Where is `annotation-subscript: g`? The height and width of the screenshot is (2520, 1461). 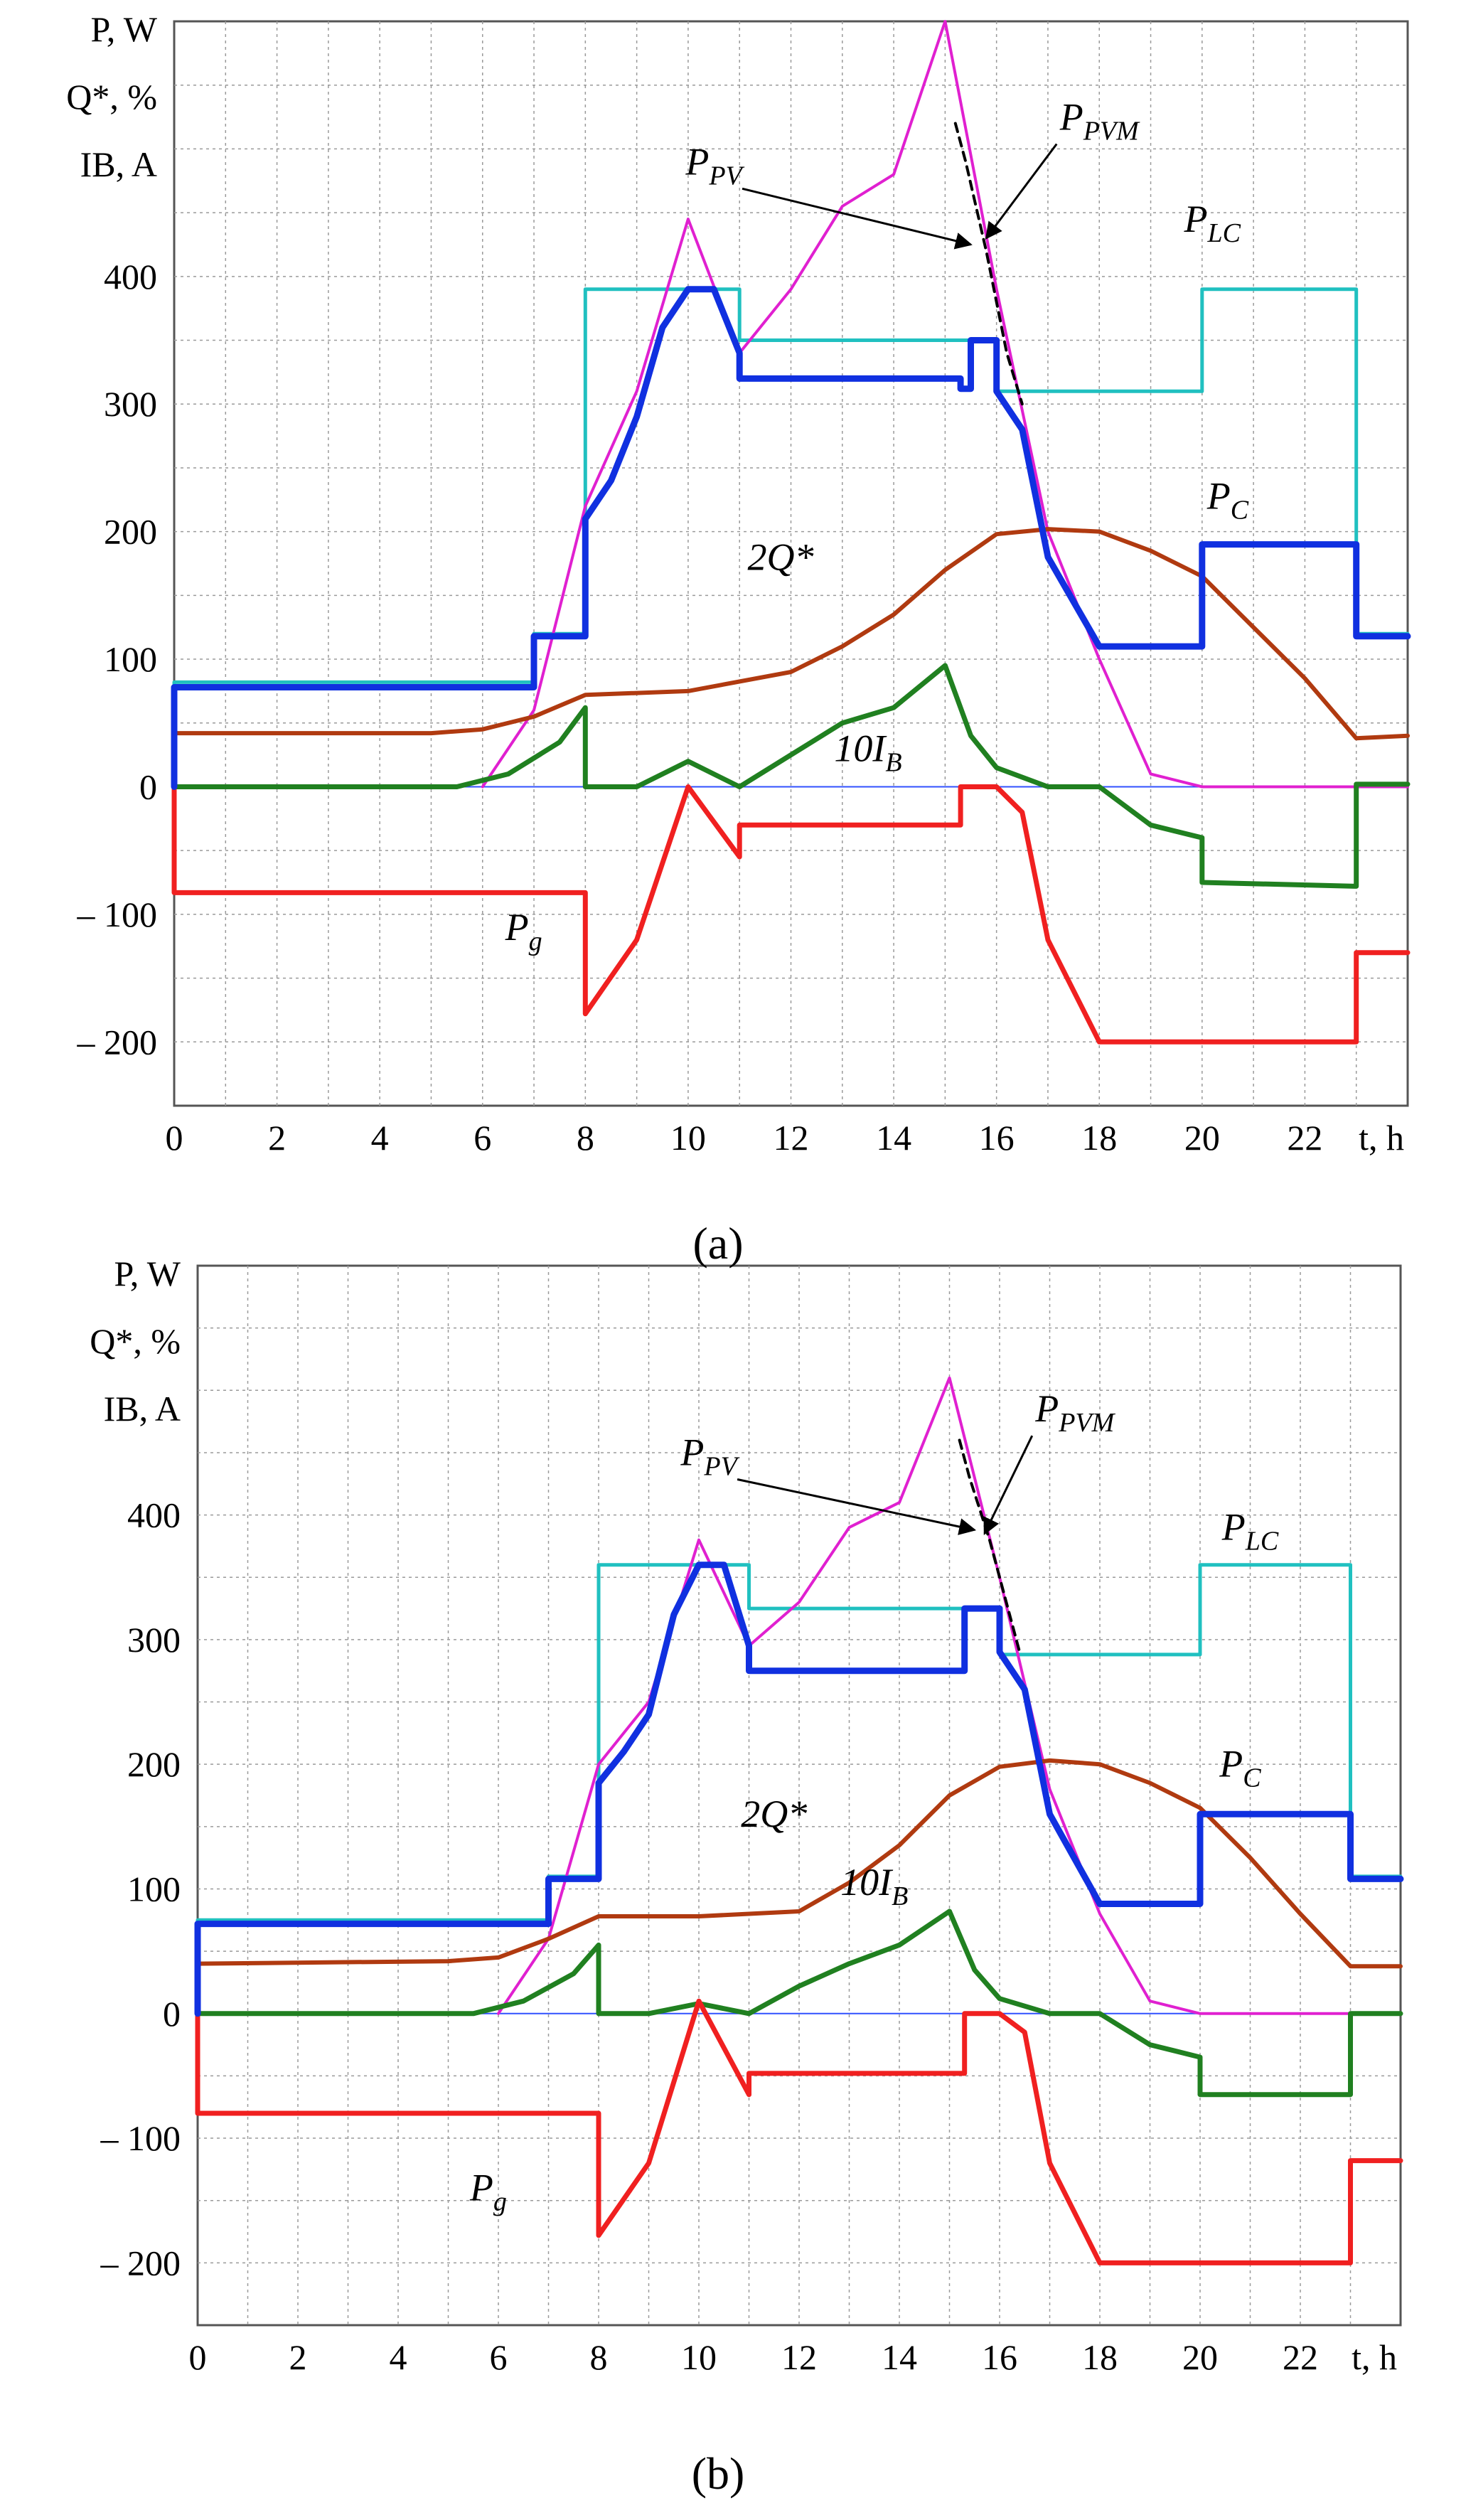
annotation-subscript: g is located at coordinates (535, 941).